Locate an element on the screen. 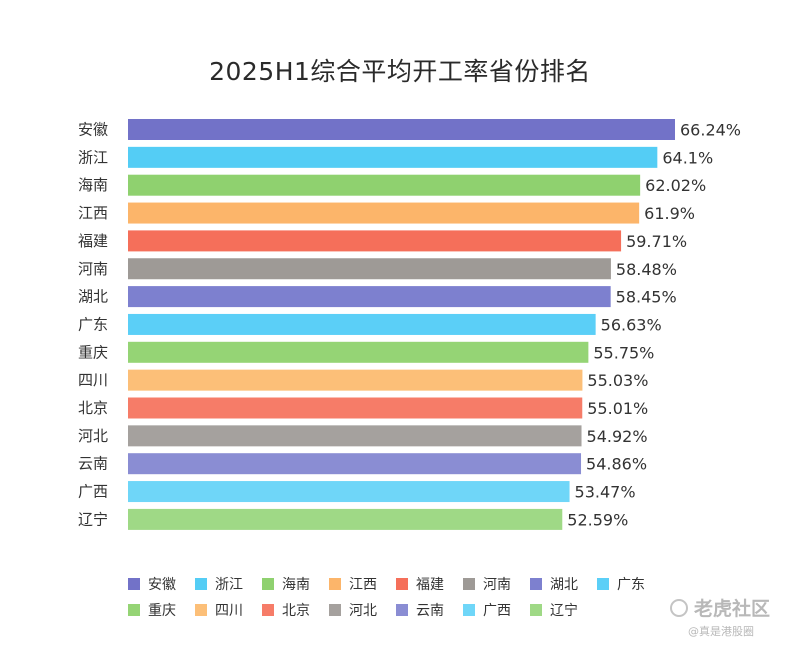  category-label: 重庆 is located at coordinates (93, 352).